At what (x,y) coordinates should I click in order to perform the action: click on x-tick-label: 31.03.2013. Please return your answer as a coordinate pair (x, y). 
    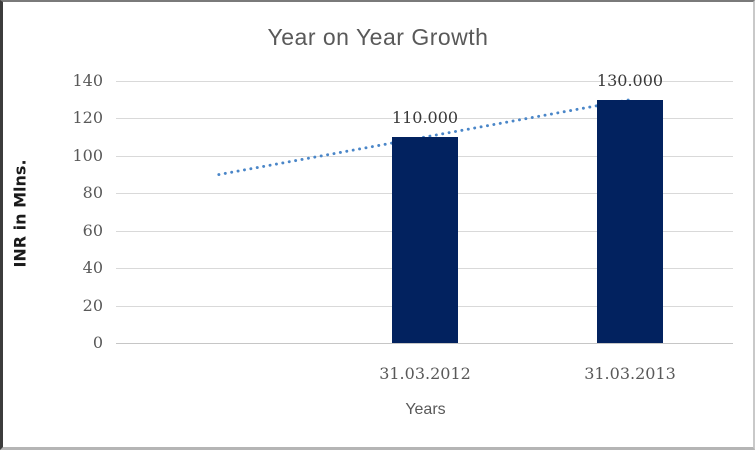
    Looking at the image, I should click on (630, 373).